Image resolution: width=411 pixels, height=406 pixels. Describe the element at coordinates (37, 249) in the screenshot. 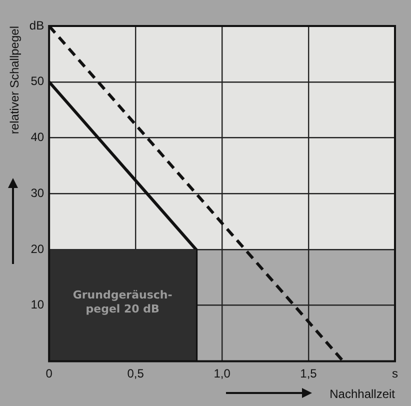

I see `y-tick-label: 20` at that location.